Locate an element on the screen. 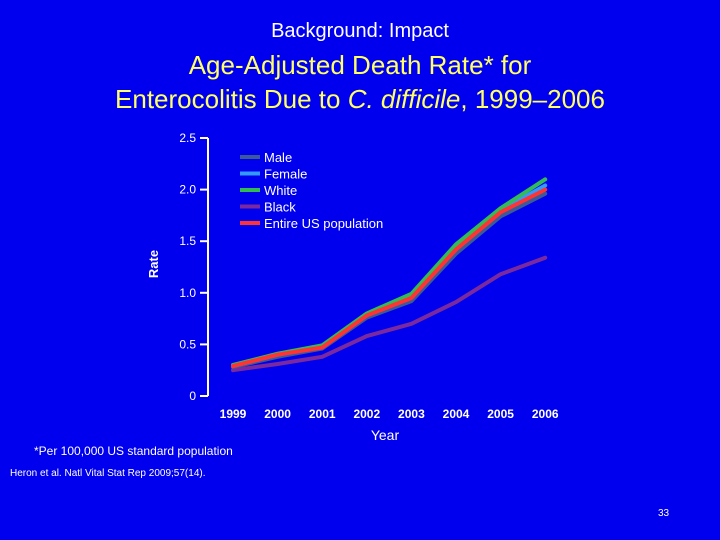 This screenshot has width=720, height=540. series-line-black is located at coordinates (389, 314).